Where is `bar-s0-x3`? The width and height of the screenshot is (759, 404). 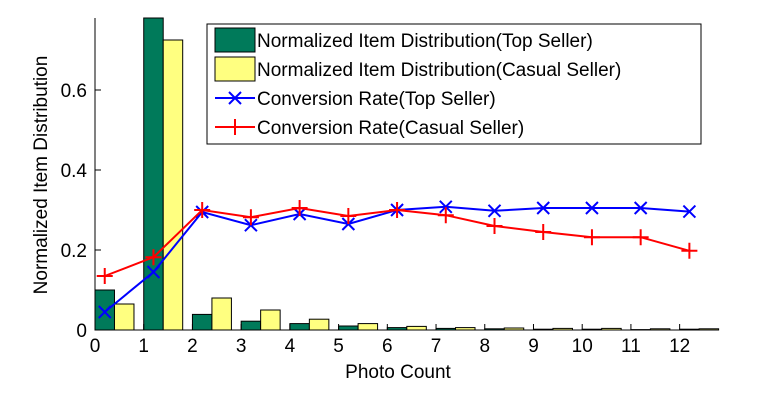 bar-s0-x3 is located at coordinates (251, 325).